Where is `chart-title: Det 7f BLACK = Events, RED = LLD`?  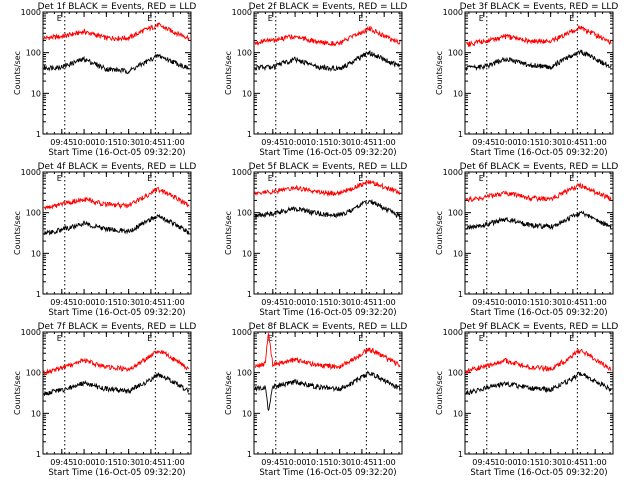
chart-title: Det 7f BLACK = Events, RED = LLD is located at coordinates (117, 327).